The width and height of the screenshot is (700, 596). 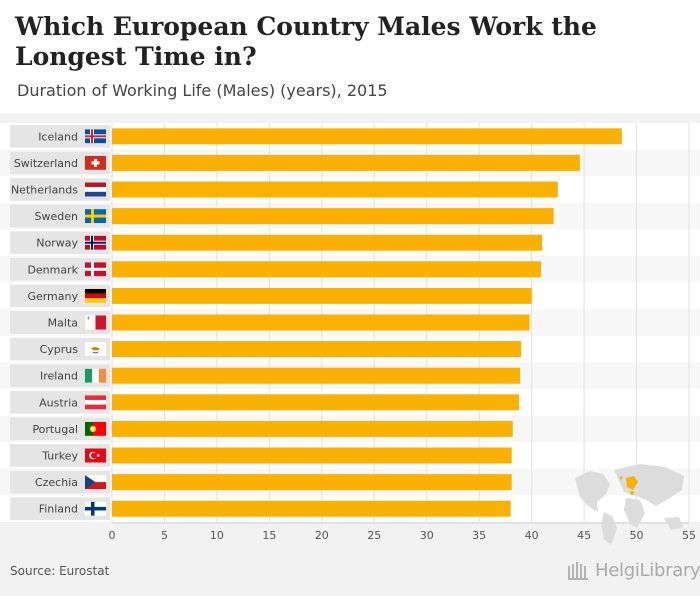 I want to click on category-label: Cyprus, so click(x=59, y=349).